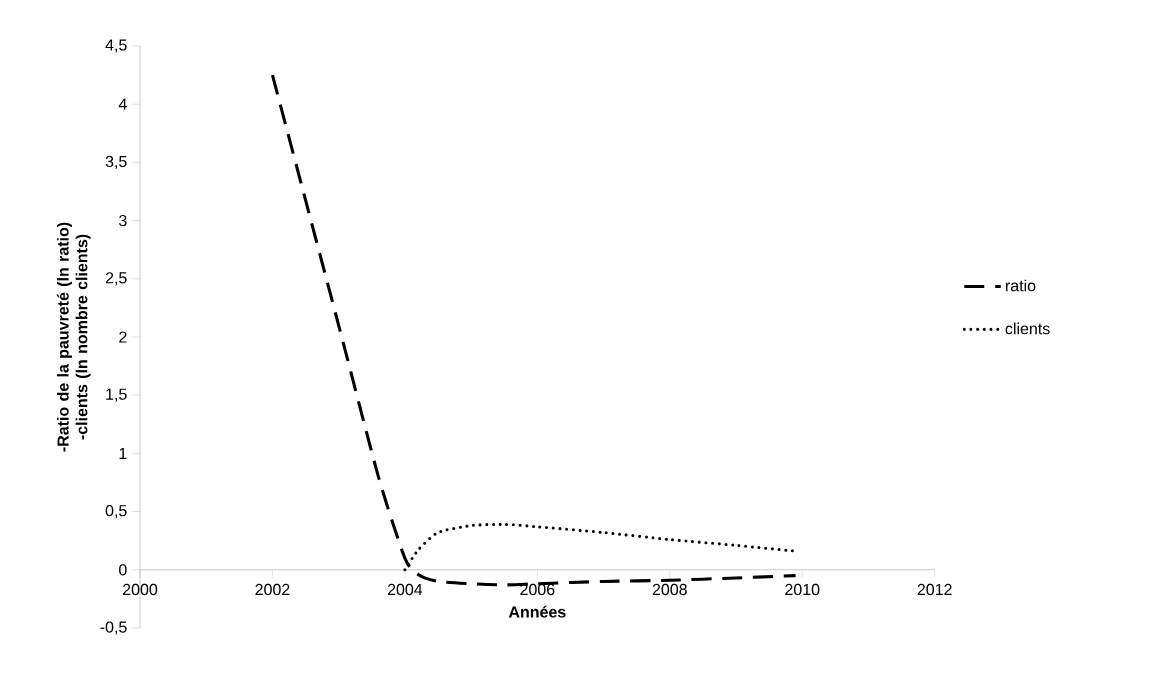  I want to click on x-tick-label: 2002, so click(272, 589).